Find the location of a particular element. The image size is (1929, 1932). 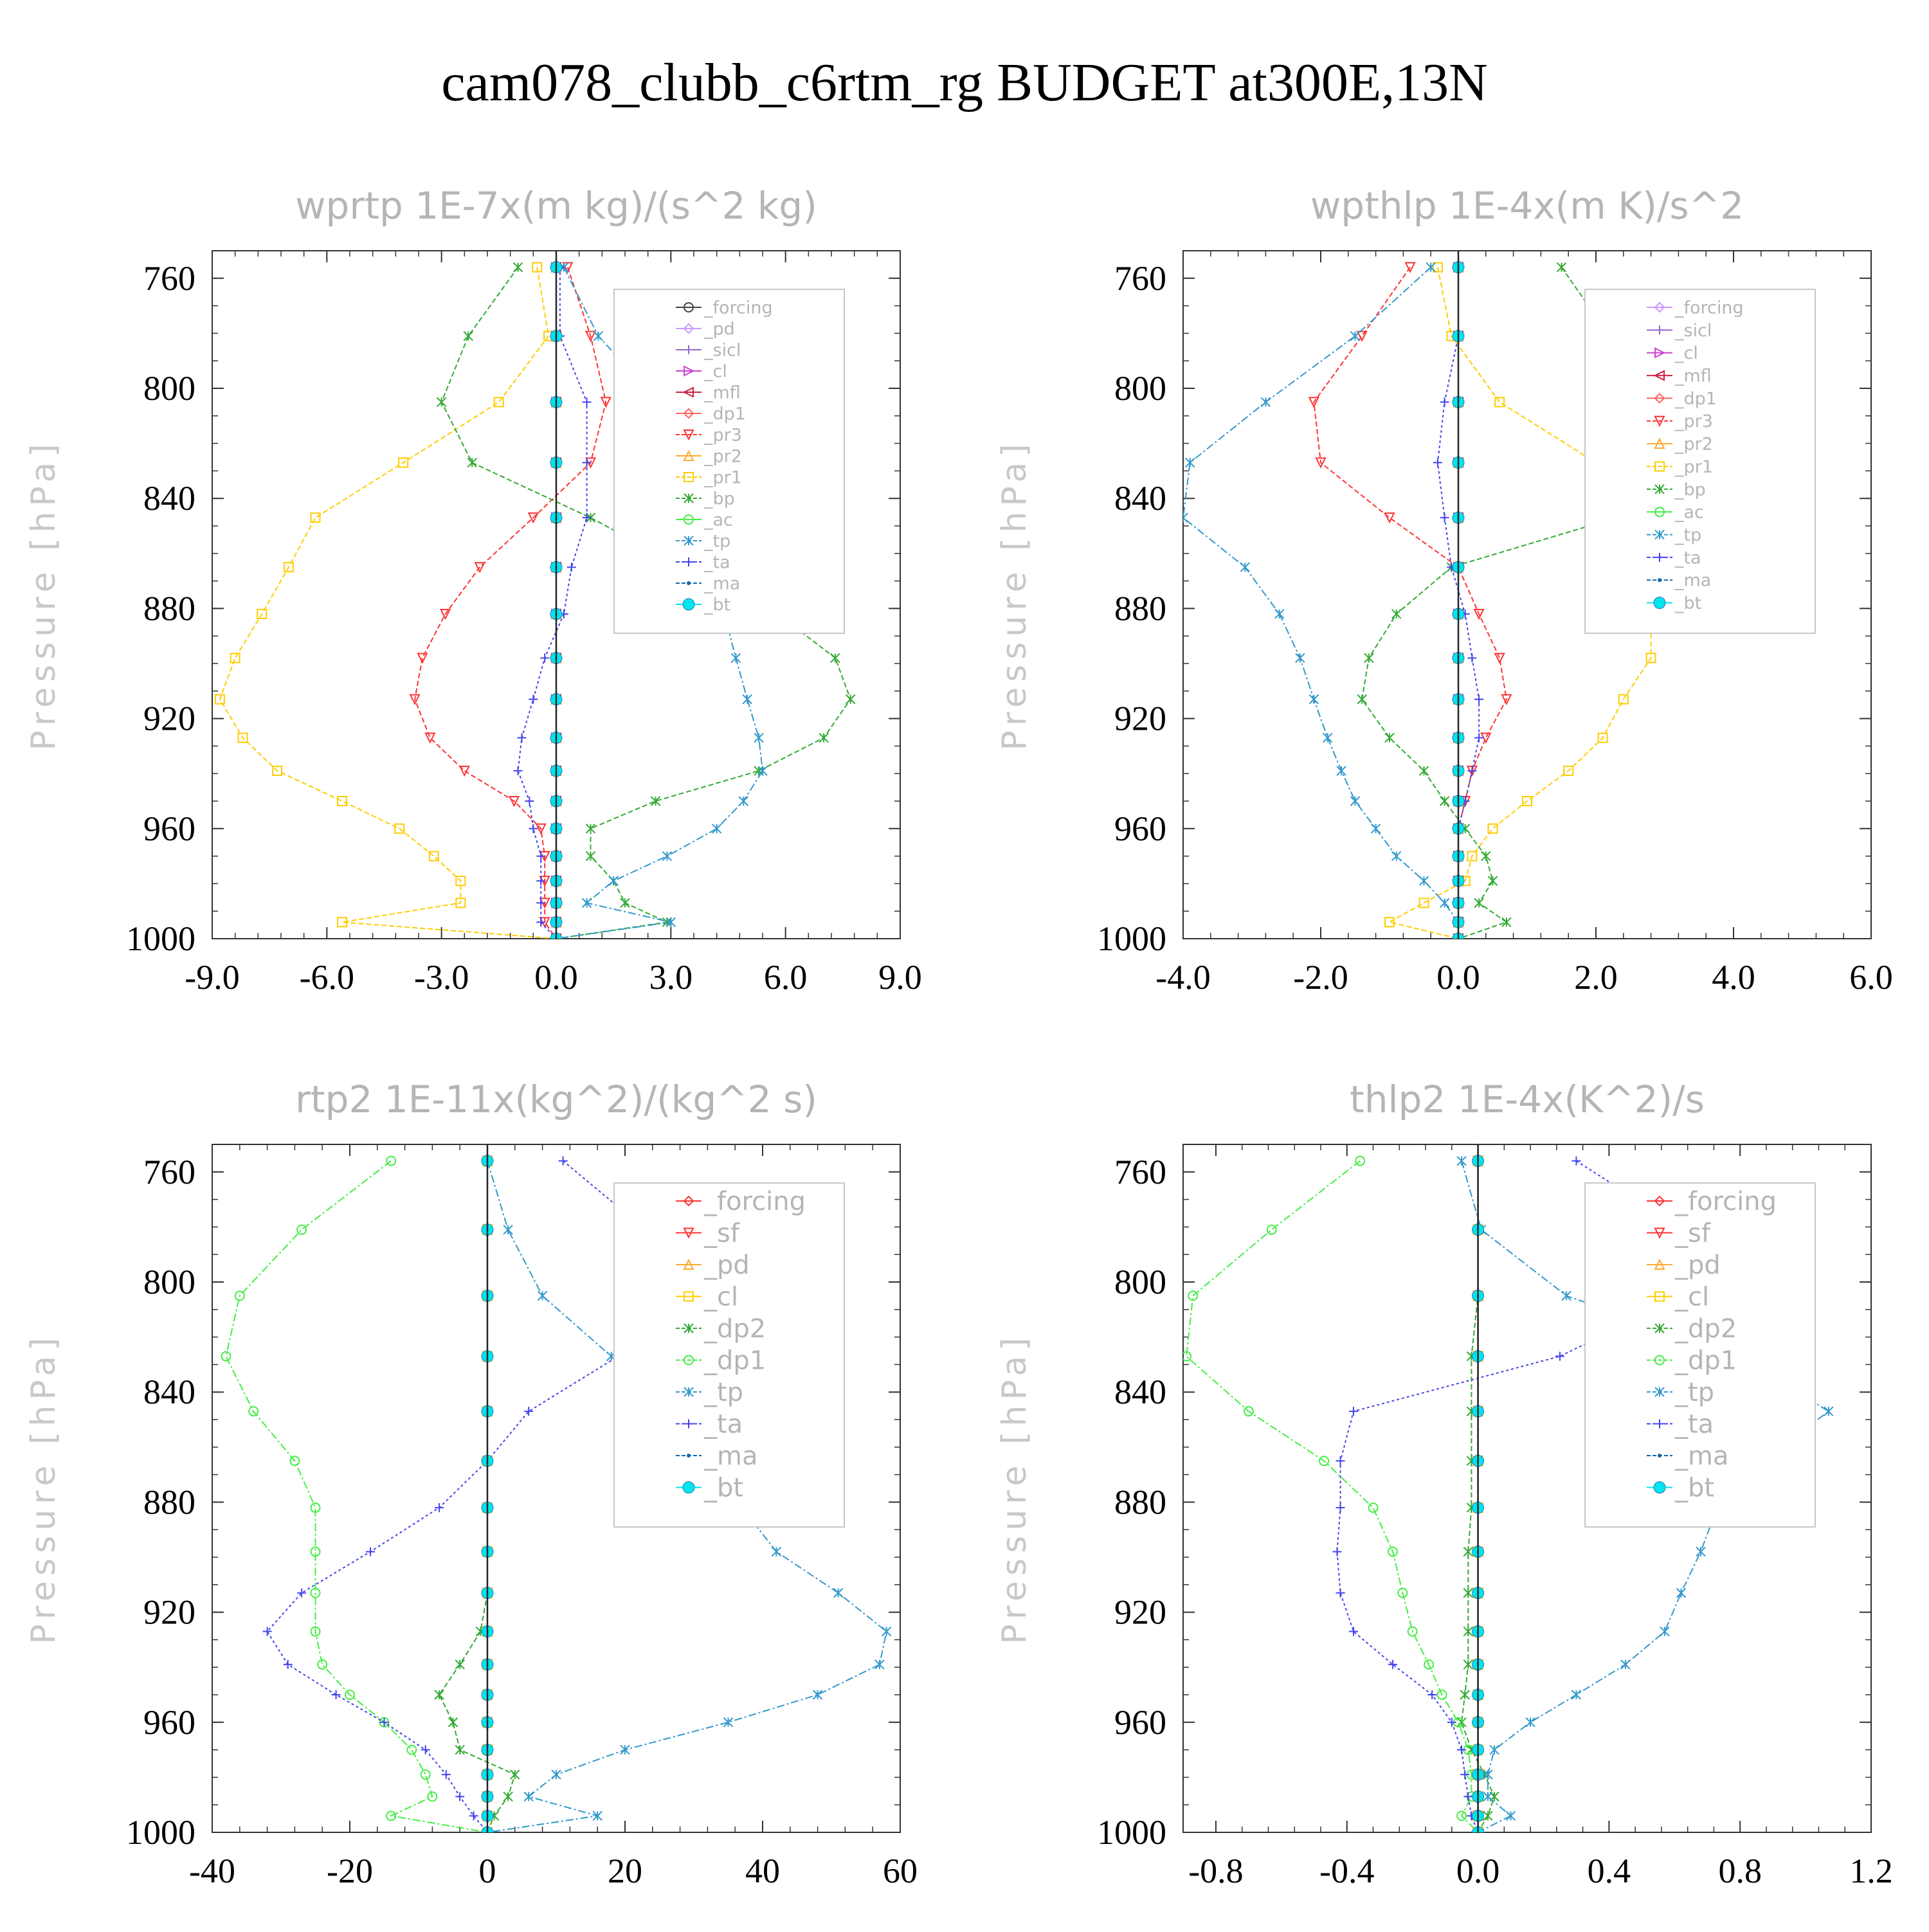

legend-label: _dp2 is located at coordinates (1705, 1329).